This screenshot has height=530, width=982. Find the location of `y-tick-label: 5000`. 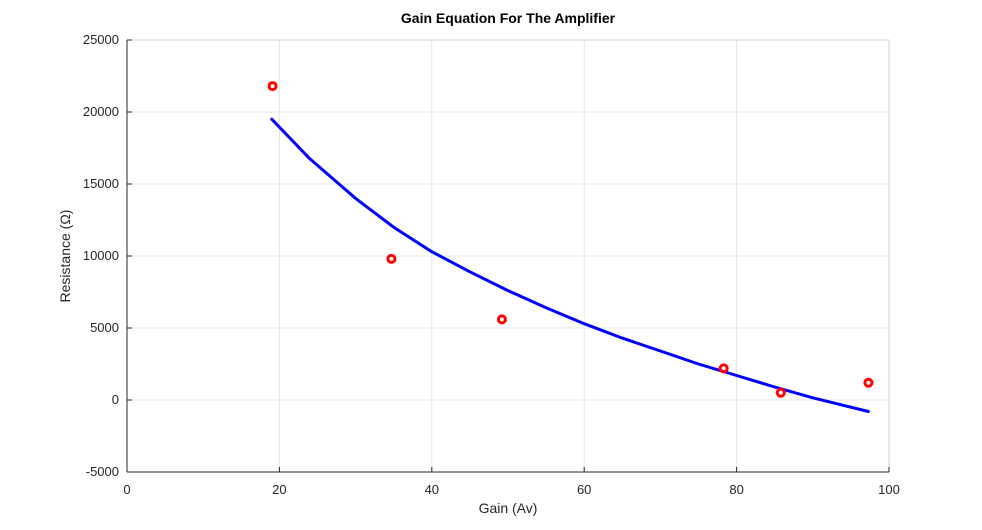

y-tick-label: 5000 is located at coordinates (104, 327).